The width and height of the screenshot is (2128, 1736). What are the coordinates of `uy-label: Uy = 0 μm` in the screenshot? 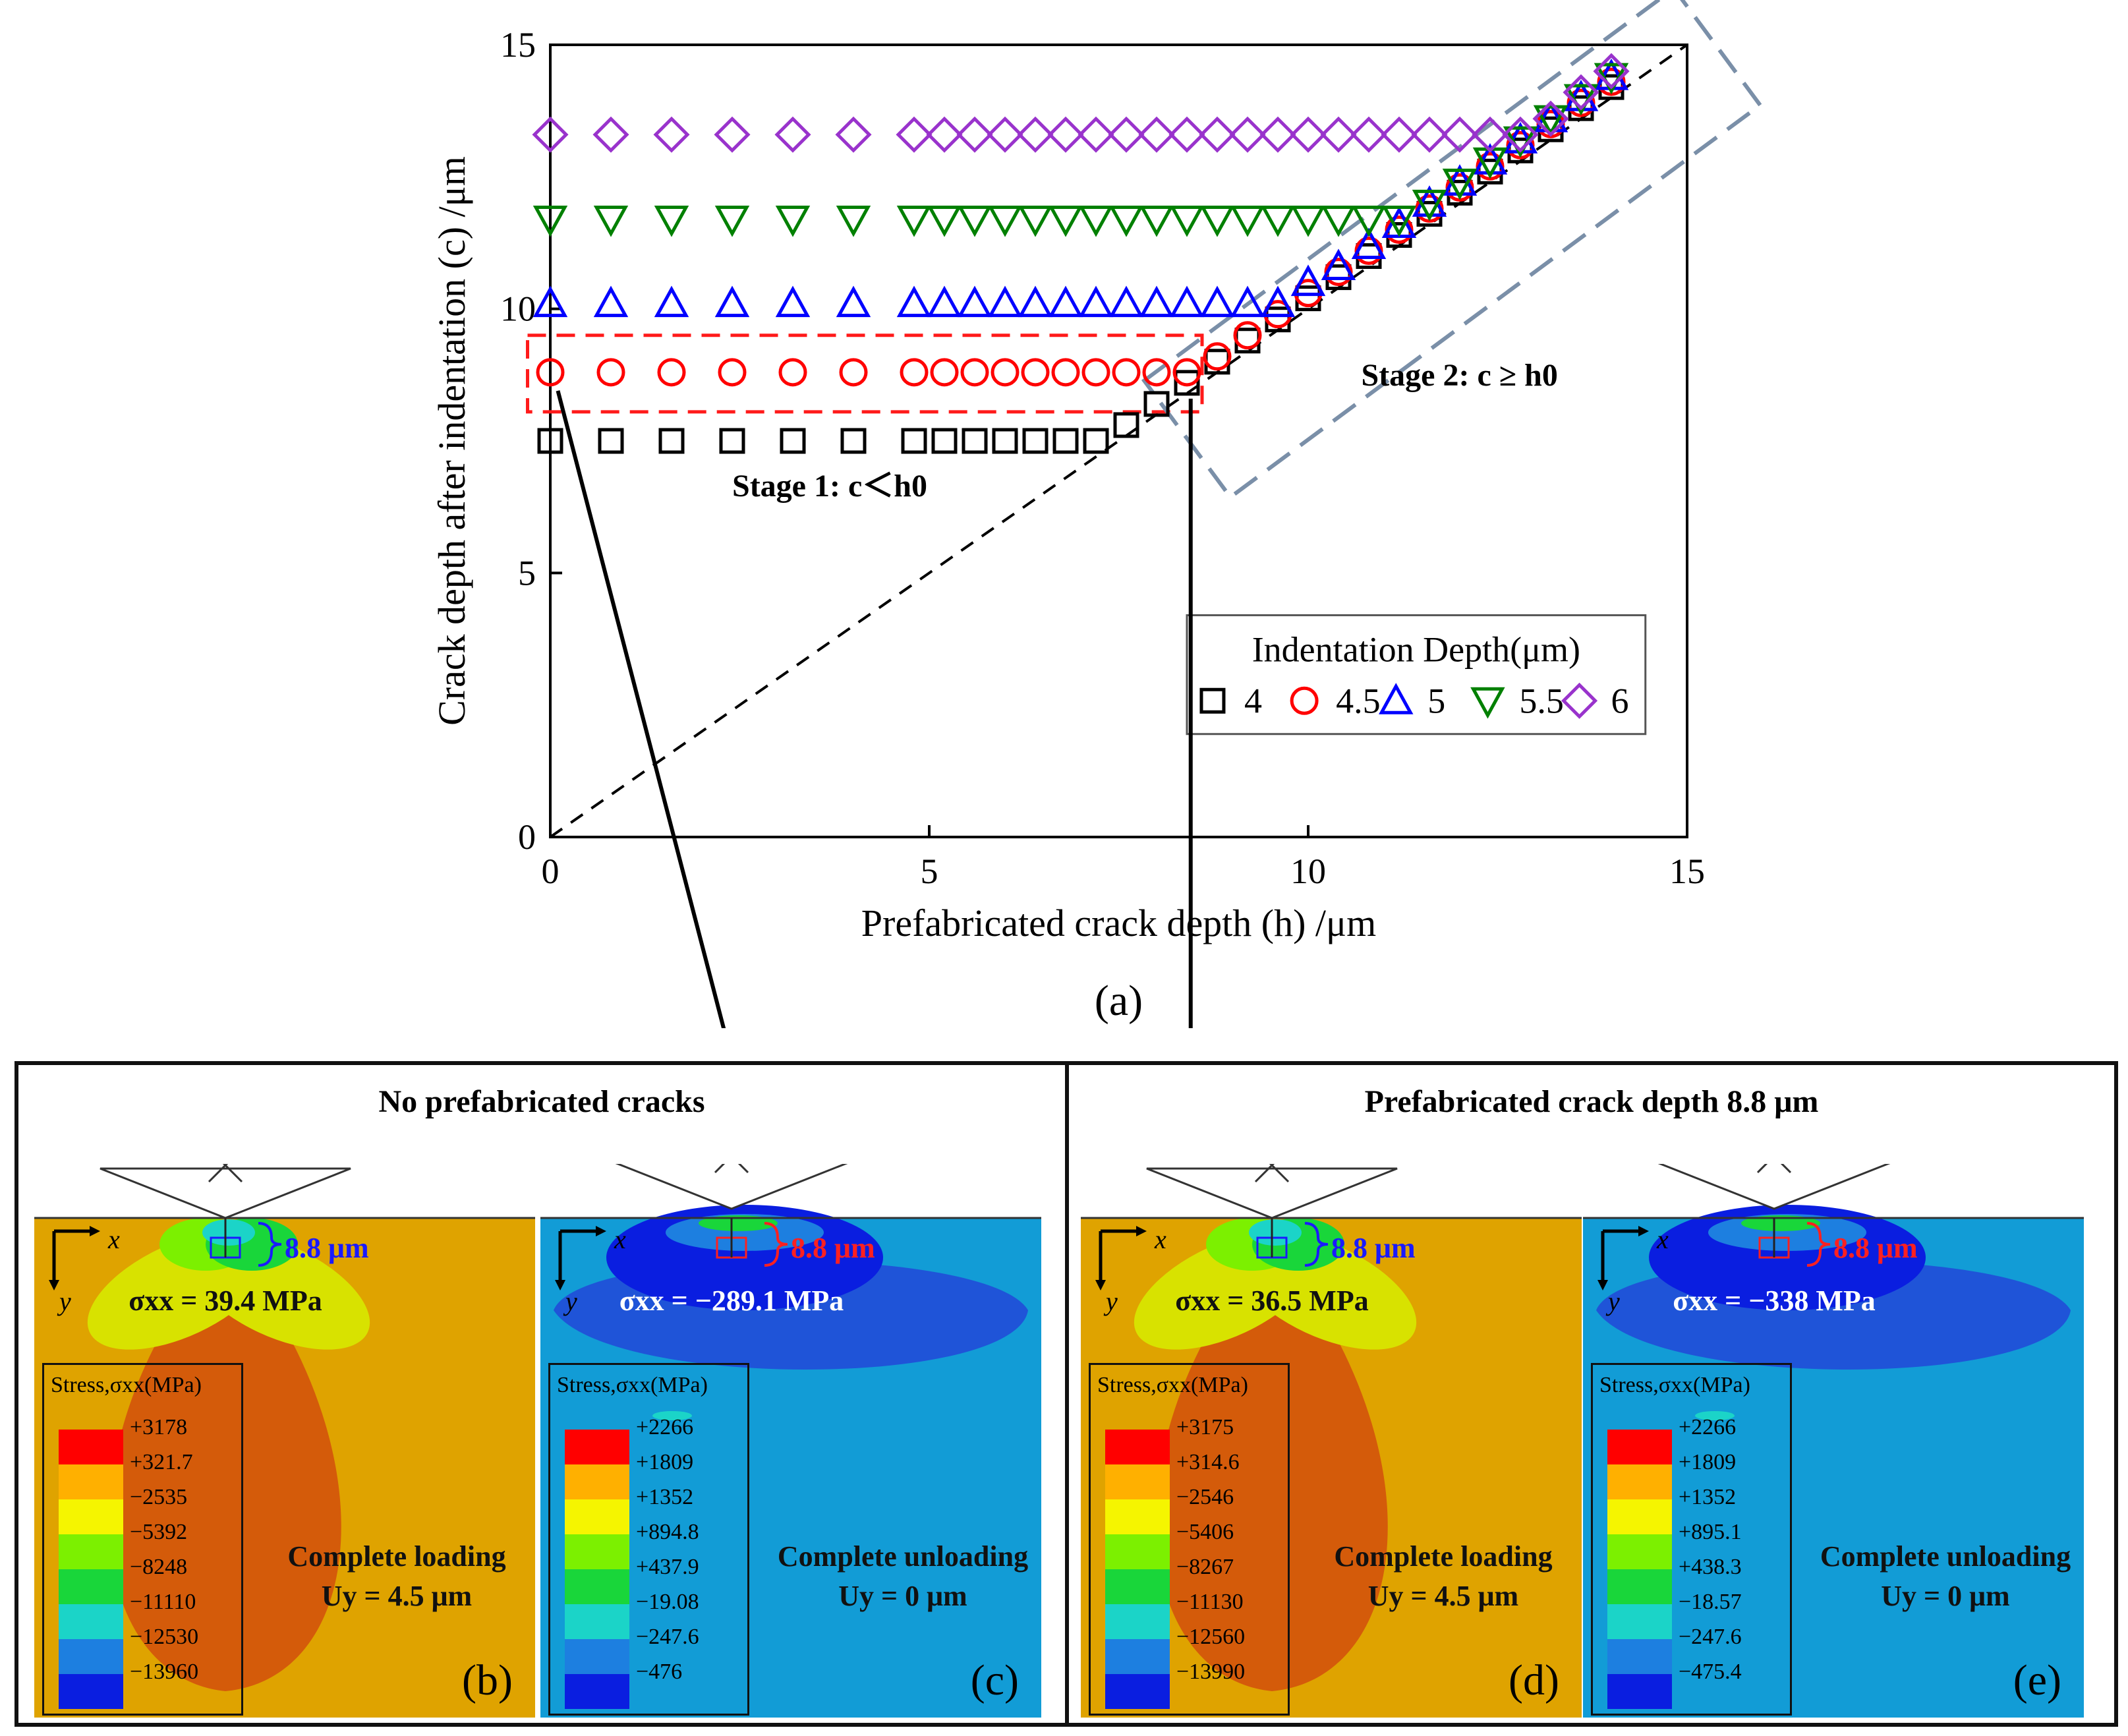 It's located at (902, 1596).